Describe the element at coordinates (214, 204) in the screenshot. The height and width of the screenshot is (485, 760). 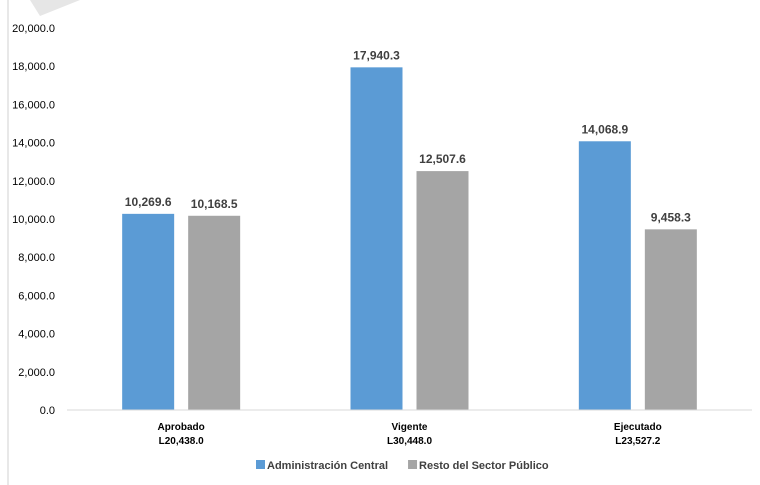
I see `data-label: 10,168.5` at that location.